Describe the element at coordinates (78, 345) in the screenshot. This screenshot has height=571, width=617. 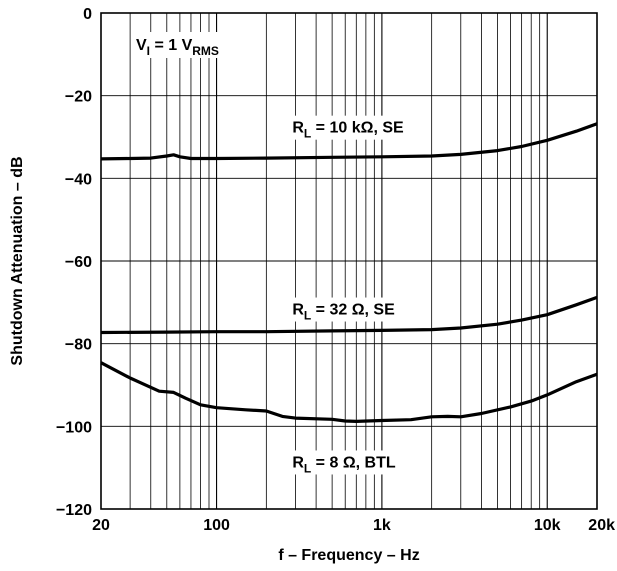
I see `y-tick-label: −80` at that location.